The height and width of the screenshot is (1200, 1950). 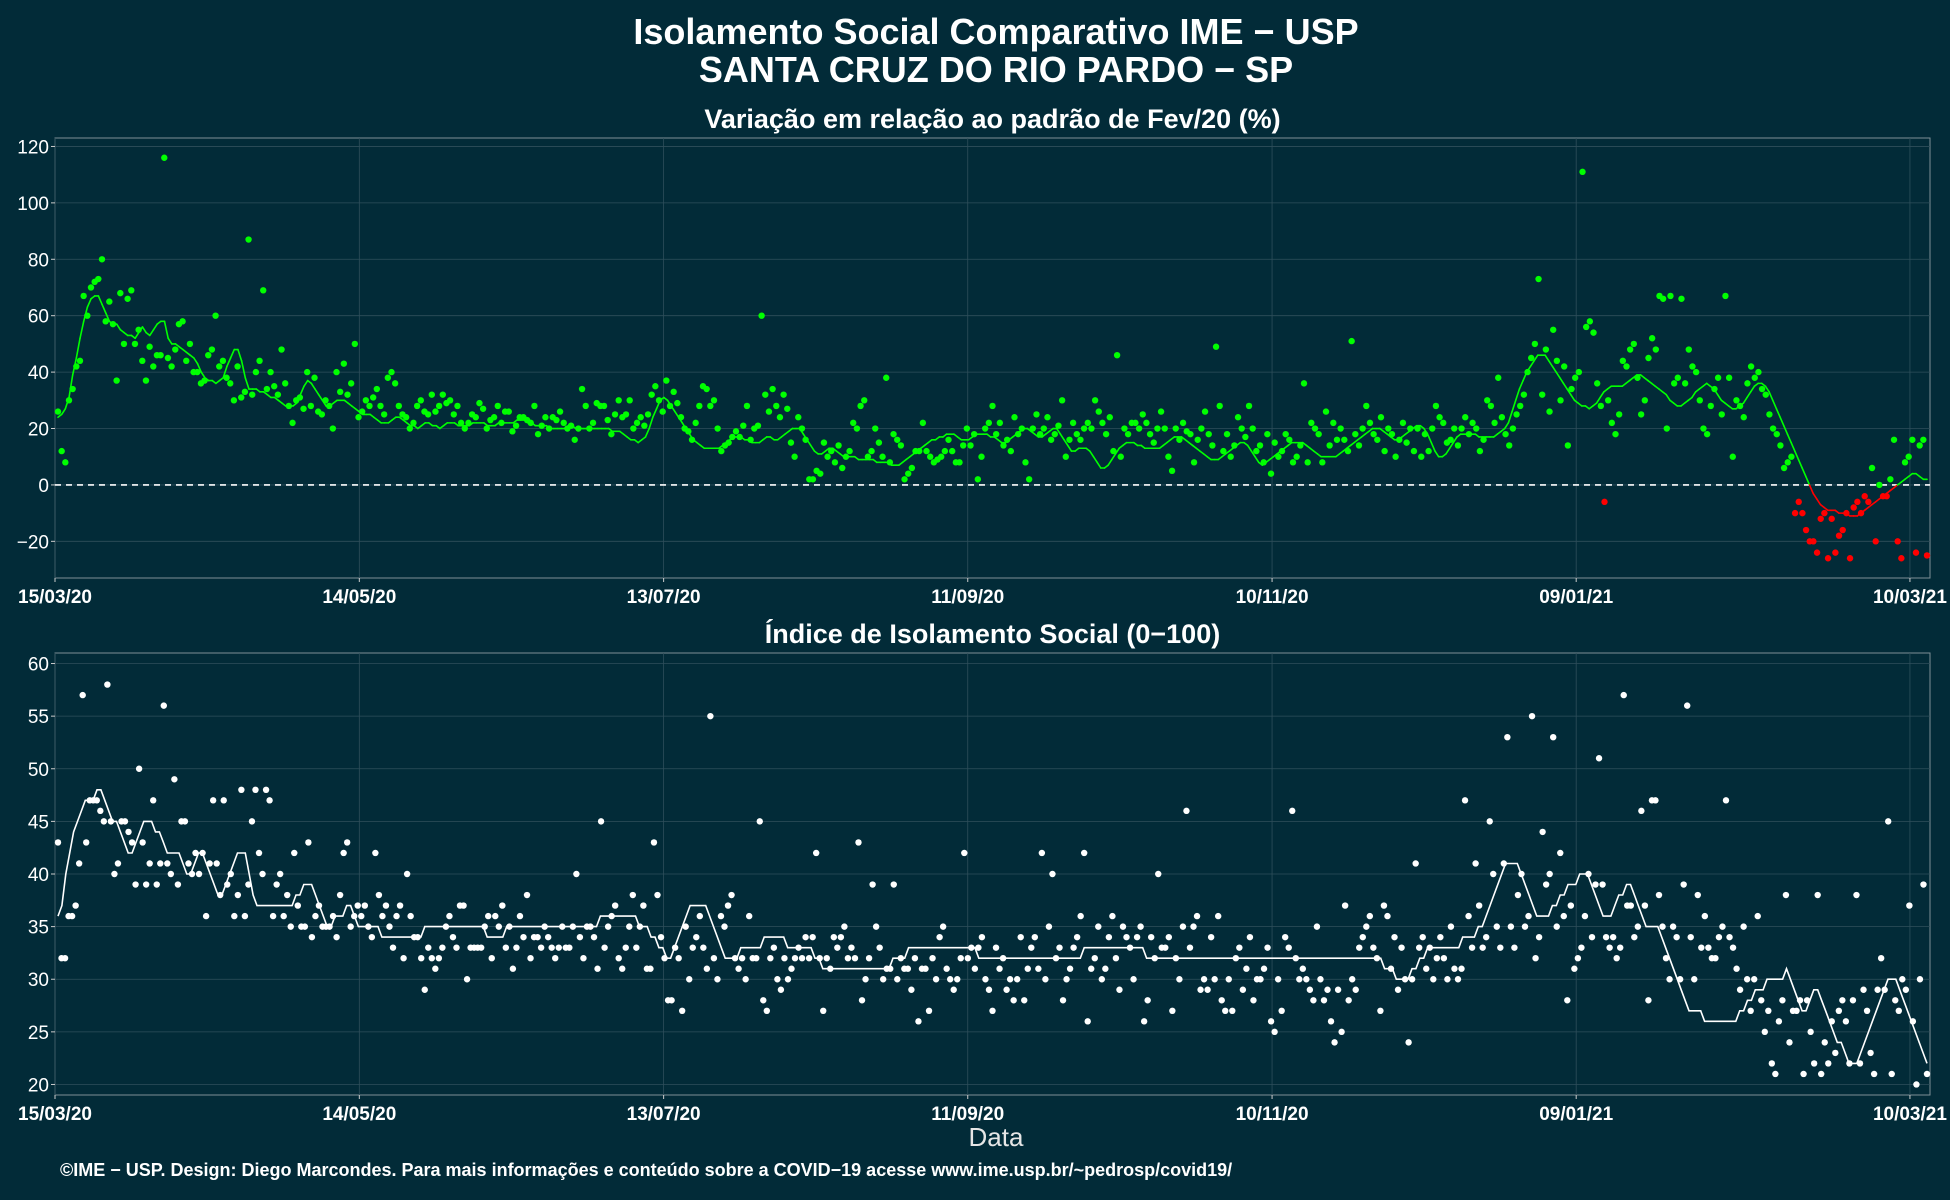 I want to click on x-tick-label: 11/09/20, so click(x=967, y=597).